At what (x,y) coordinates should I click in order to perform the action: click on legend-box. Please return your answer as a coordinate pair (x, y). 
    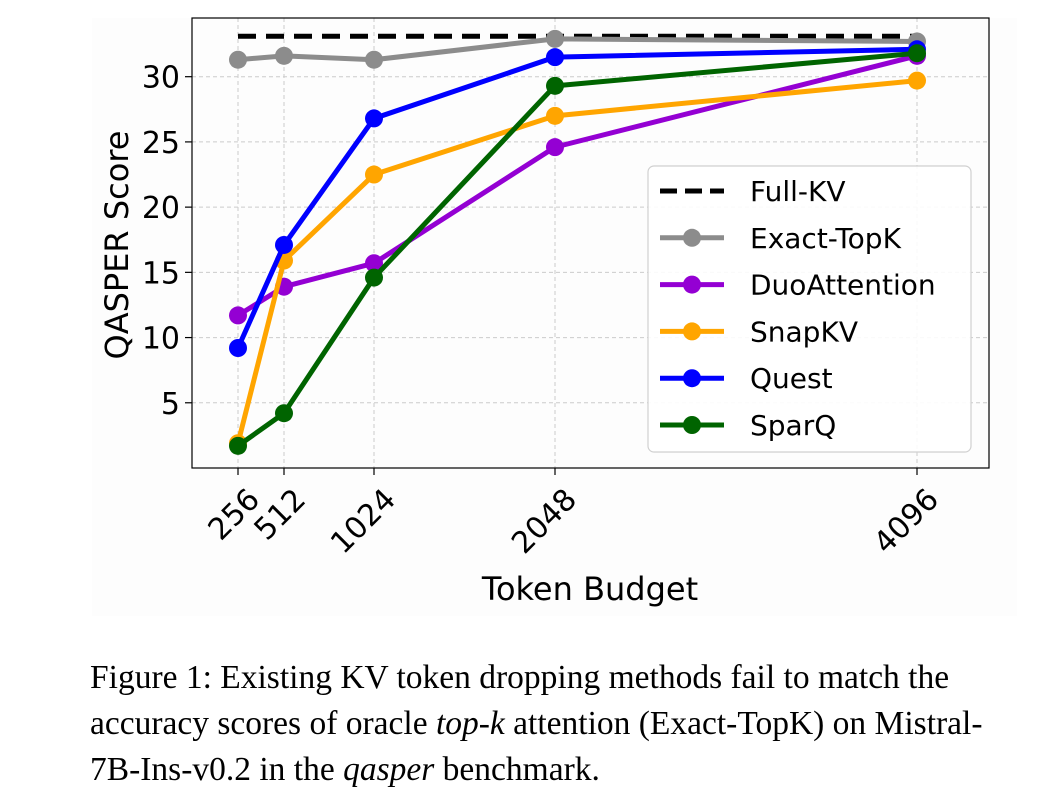
    Looking at the image, I should click on (809, 309).